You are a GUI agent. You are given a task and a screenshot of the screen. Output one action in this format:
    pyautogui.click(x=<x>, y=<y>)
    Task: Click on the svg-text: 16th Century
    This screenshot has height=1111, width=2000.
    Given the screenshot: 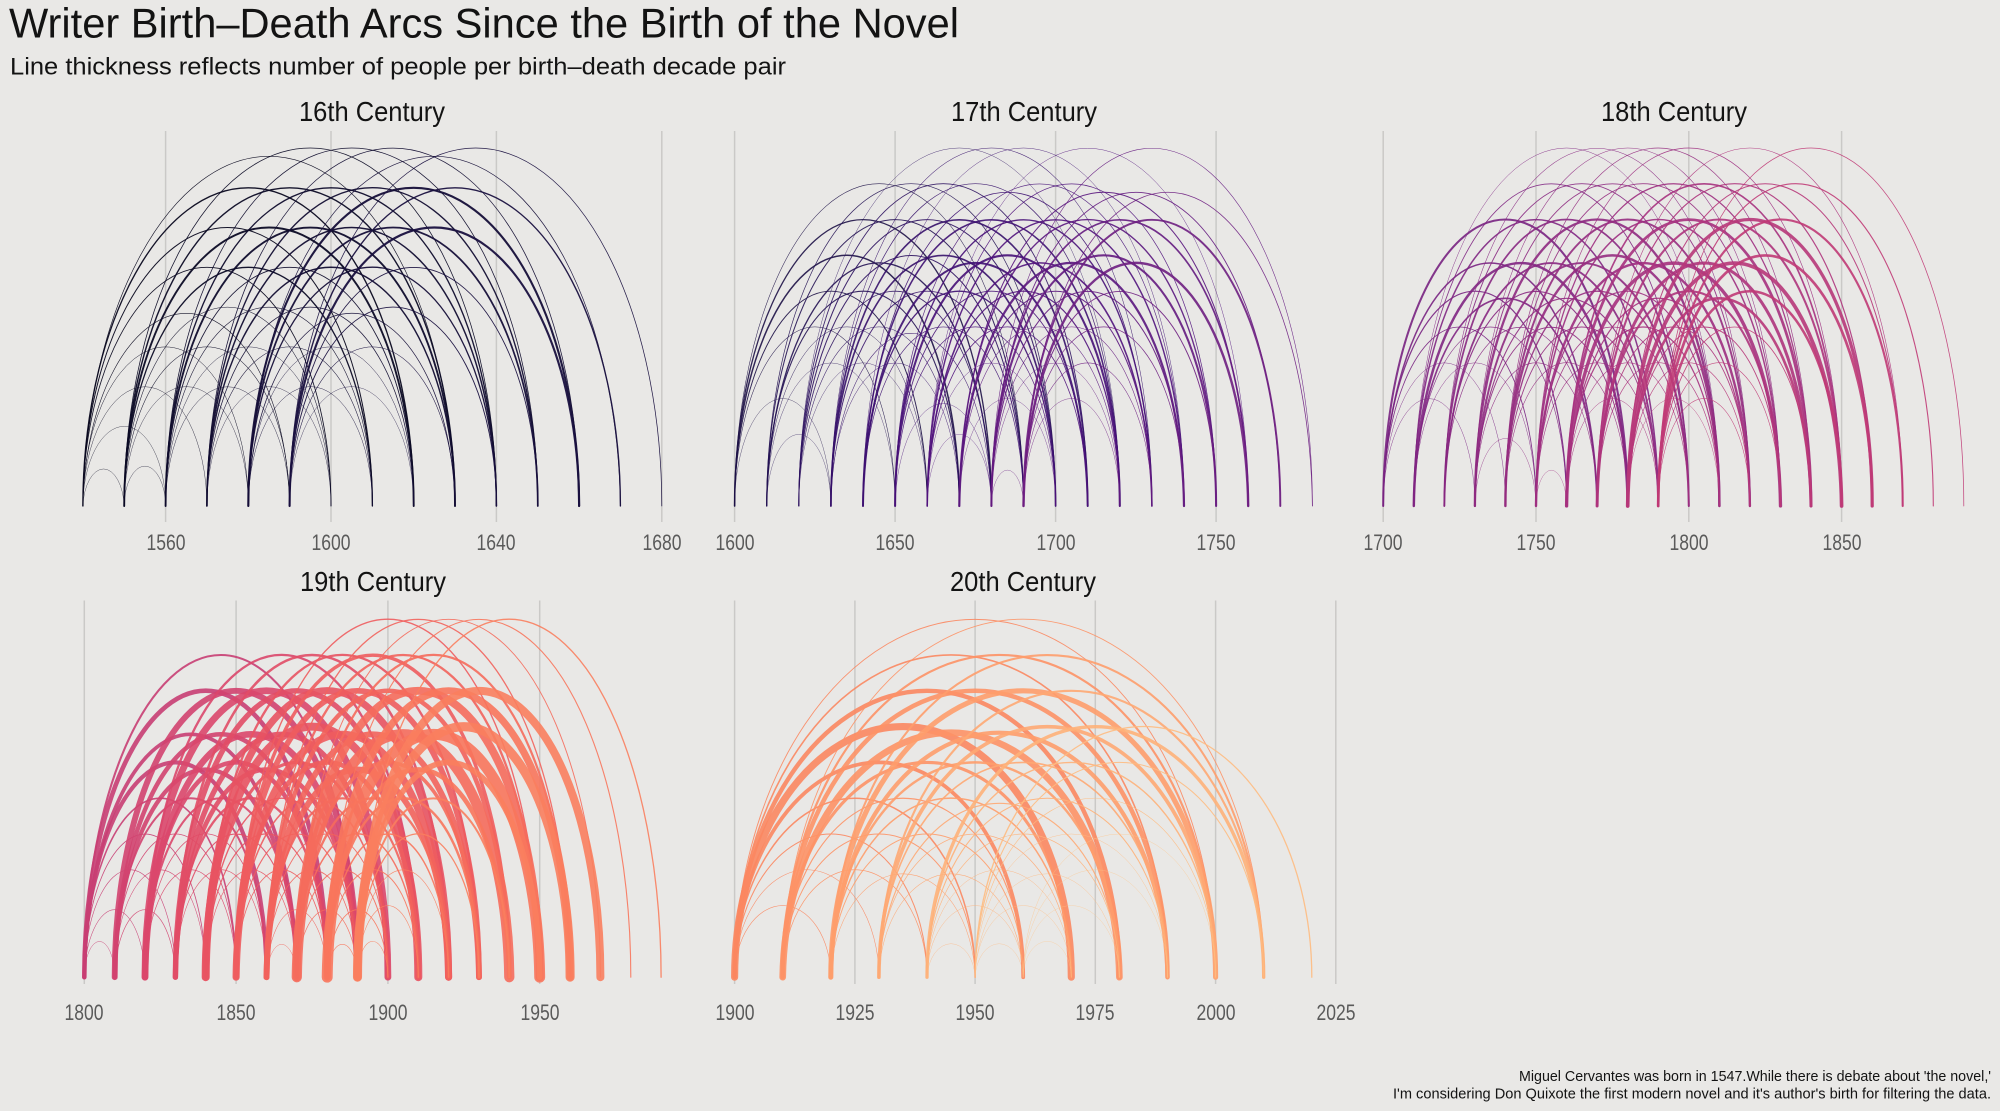 What is the action you would take?
    pyautogui.click(x=372, y=111)
    